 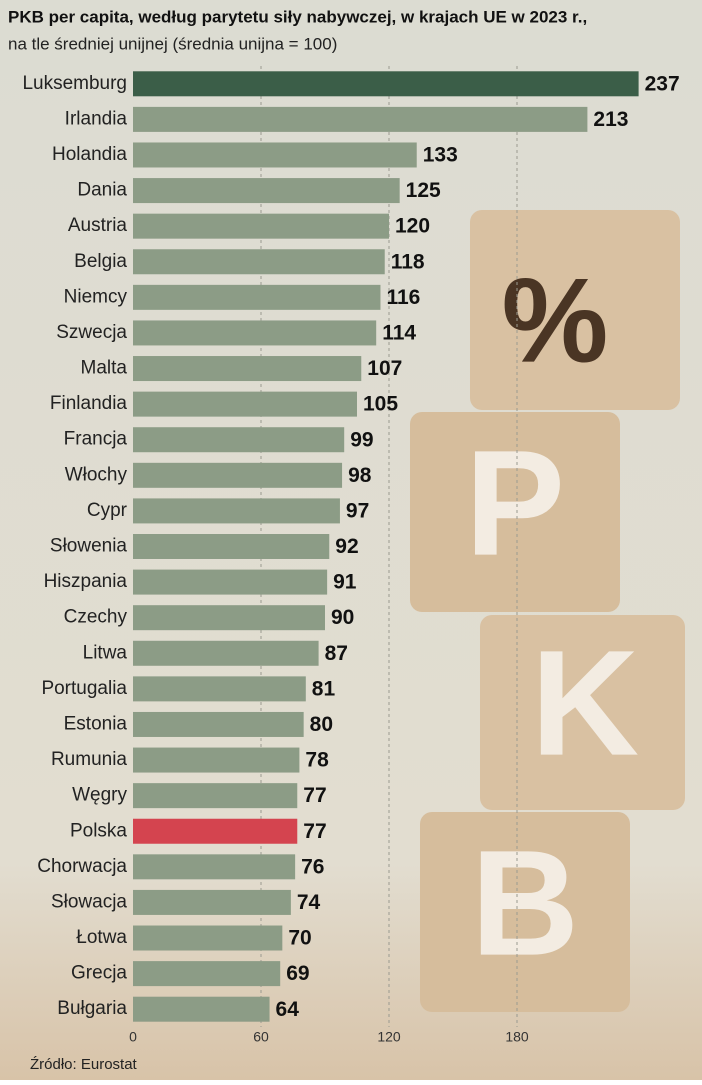 What do you see at coordinates (517, 1037) in the screenshot?
I see `x-tick-label: 180` at bounding box center [517, 1037].